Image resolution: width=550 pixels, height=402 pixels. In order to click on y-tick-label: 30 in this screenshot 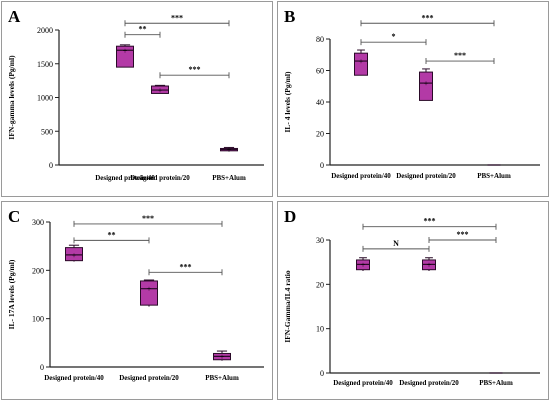, I will do `click(320, 240)`.